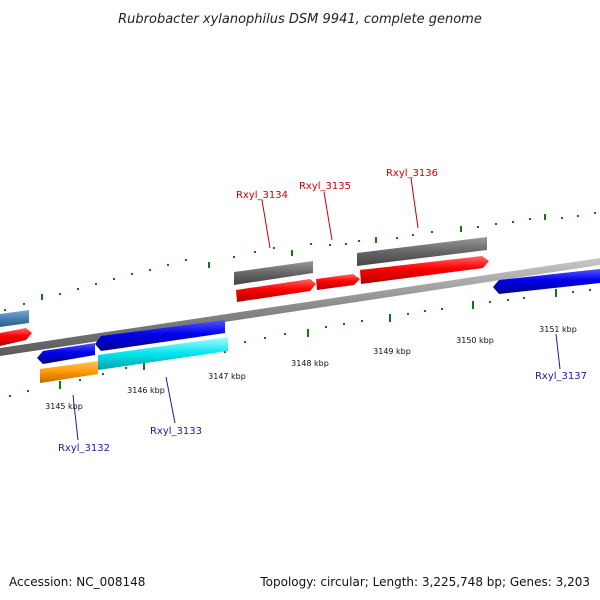  What do you see at coordinates (310, 363) in the screenshot?
I see `kbp-label: 3148 kbp` at bounding box center [310, 363].